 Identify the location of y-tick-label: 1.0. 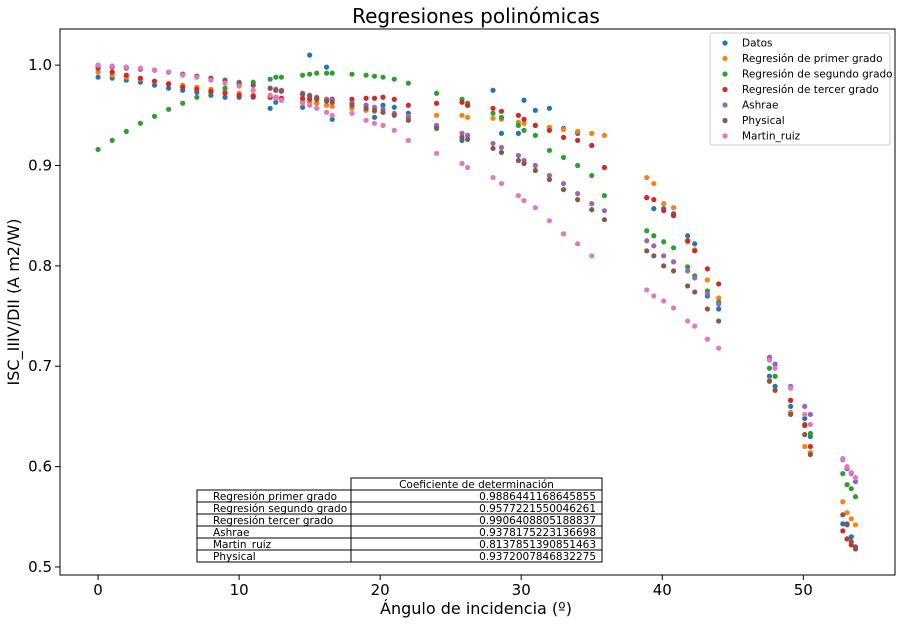
(40, 65).